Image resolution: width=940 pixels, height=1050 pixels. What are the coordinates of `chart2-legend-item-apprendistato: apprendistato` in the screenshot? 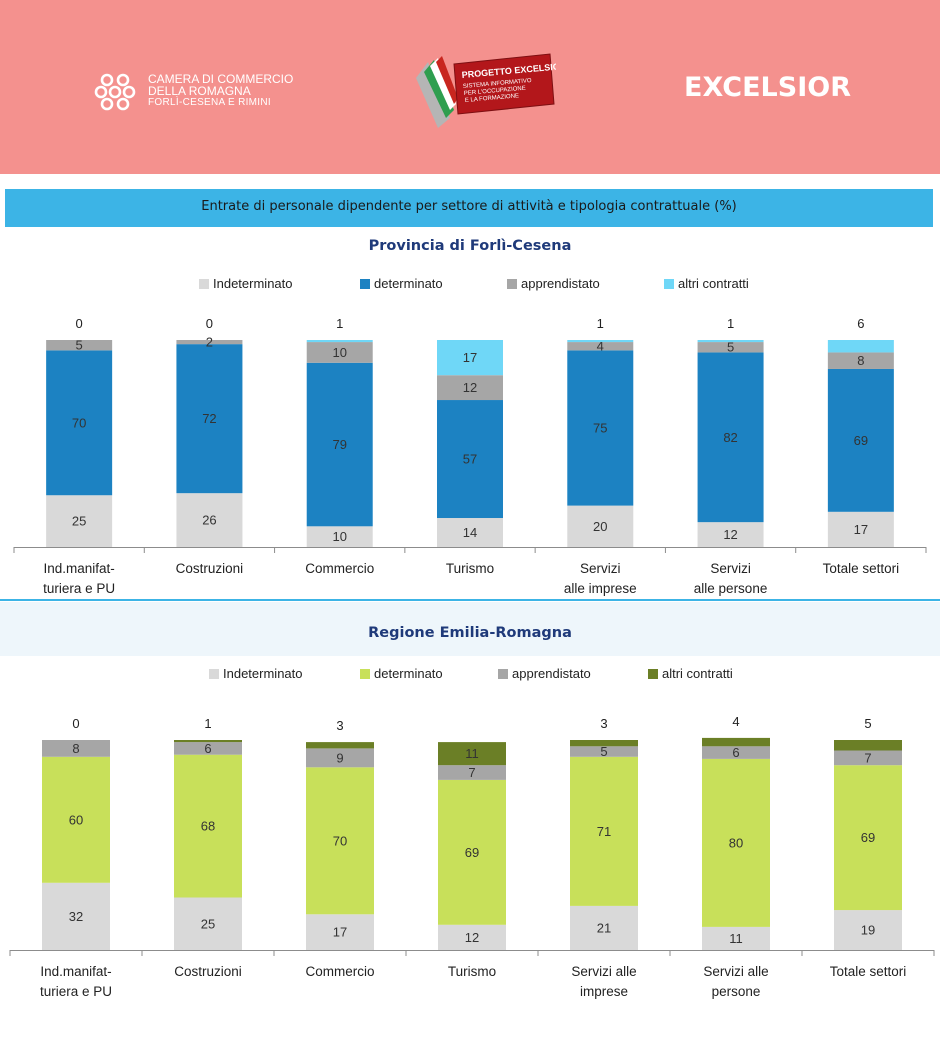 It's located at (544, 675).